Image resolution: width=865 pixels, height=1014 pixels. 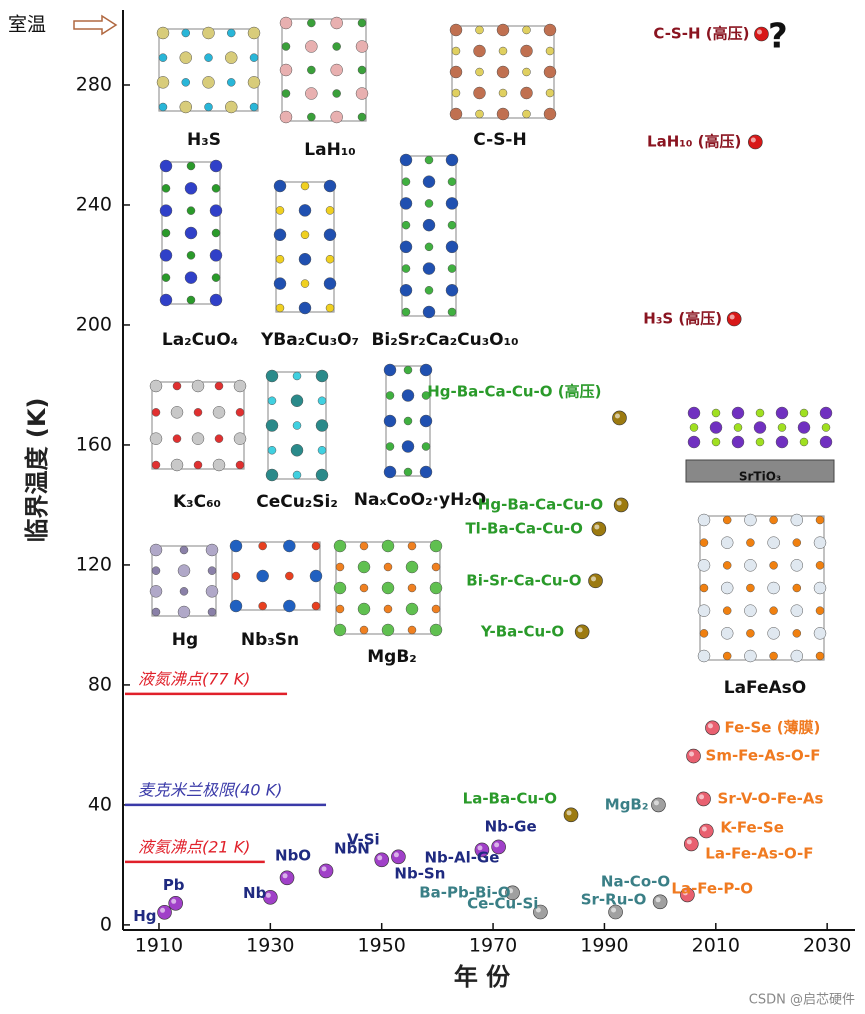 I want to click on y-tick-label: 80, so click(x=100, y=684).